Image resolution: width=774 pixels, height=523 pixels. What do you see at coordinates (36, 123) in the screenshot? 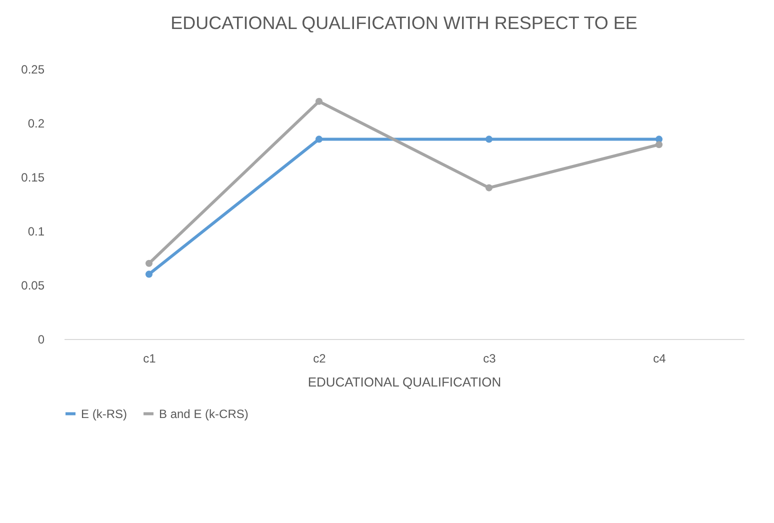
I see `y-tick-label: 0.2` at bounding box center [36, 123].